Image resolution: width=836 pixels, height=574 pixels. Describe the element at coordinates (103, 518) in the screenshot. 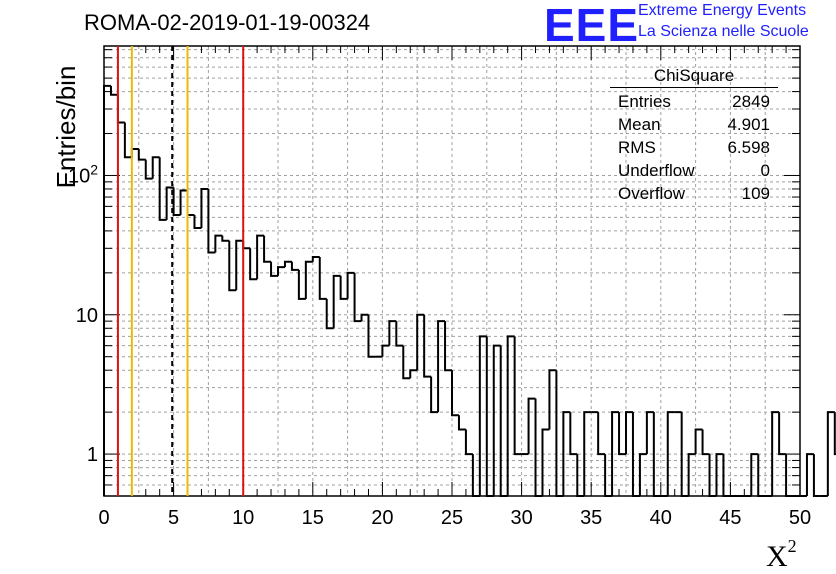

I see `x-tick-label: 0` at that location.